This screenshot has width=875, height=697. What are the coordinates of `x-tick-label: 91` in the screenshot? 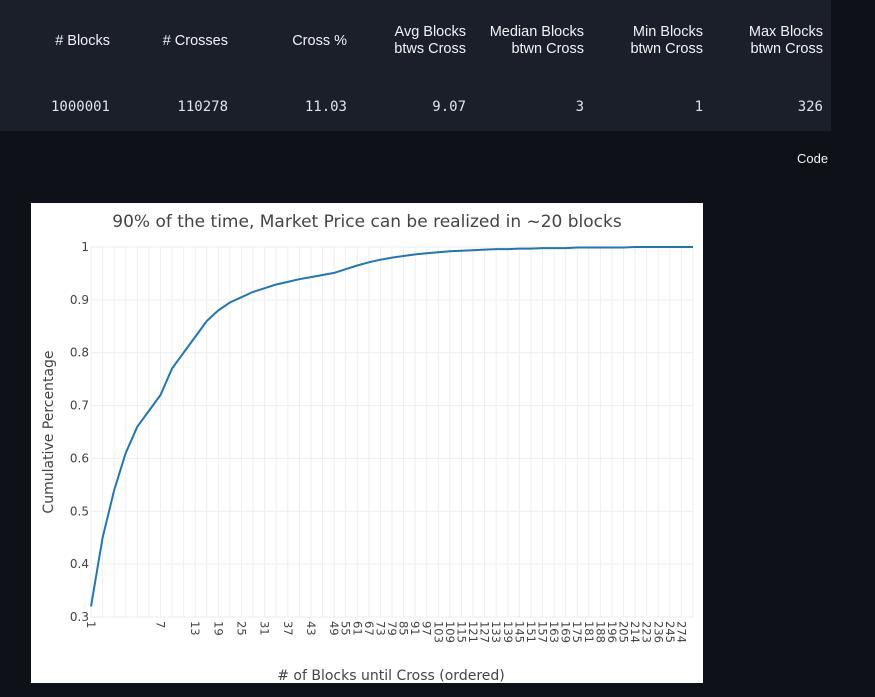 It's located at (415, 628).